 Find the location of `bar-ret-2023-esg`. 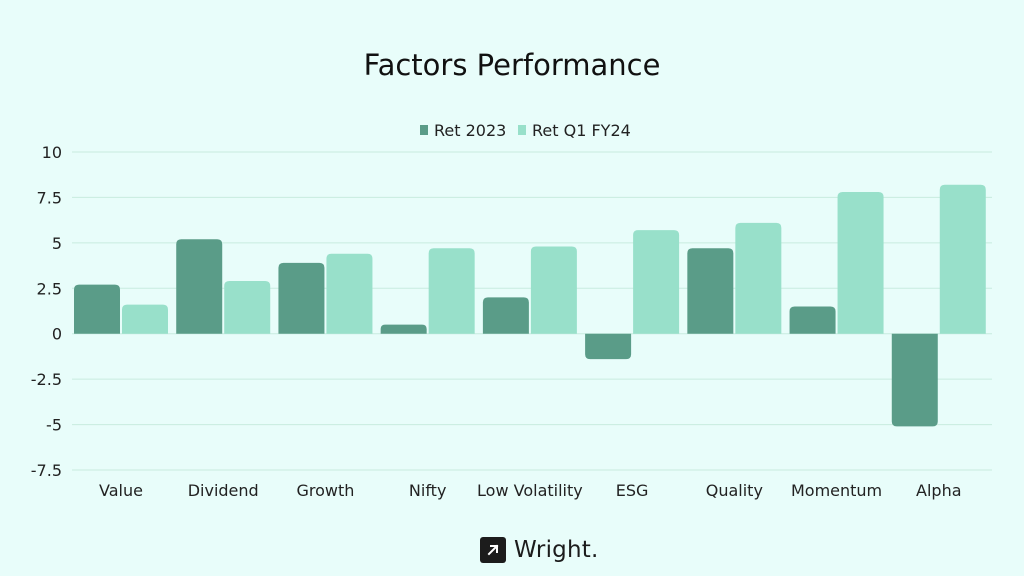

bar-ret-2023-esg is located at coordinates (608, 346).